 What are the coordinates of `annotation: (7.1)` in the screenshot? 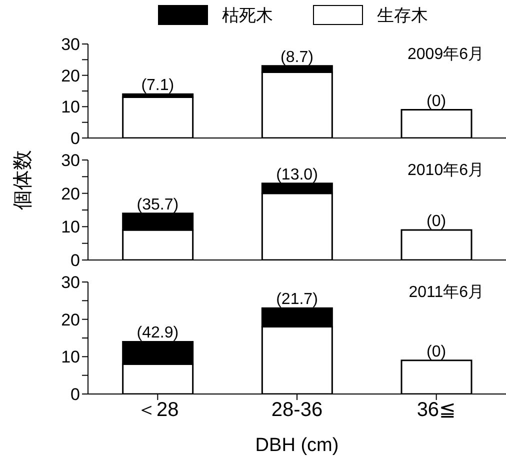 It's located at (157, 85).